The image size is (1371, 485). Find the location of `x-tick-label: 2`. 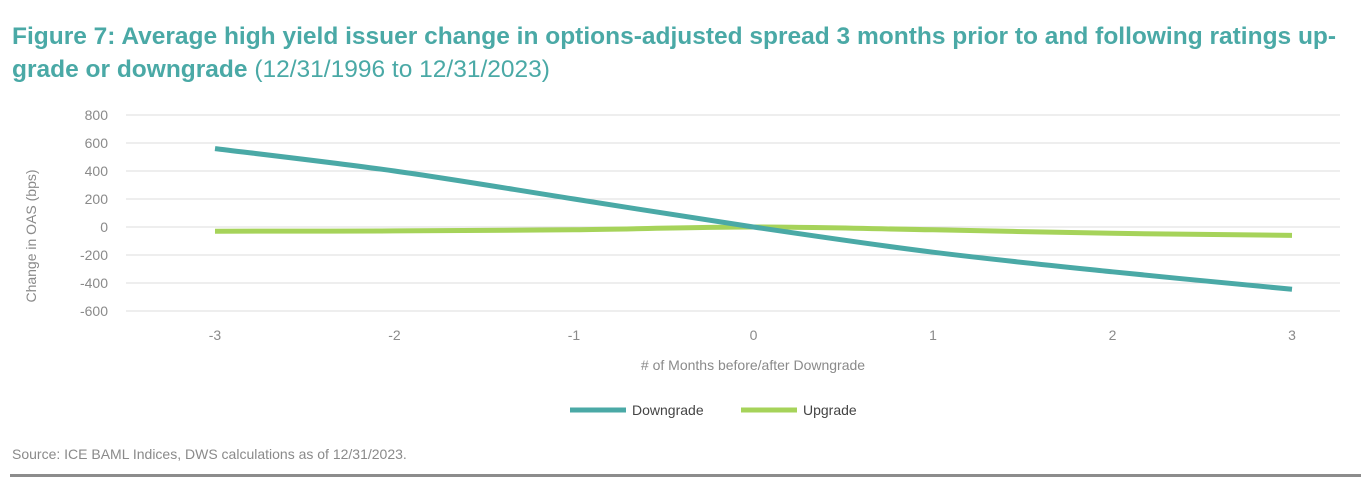

x-tick-label: 2 is located at coordinates (1113, 335).